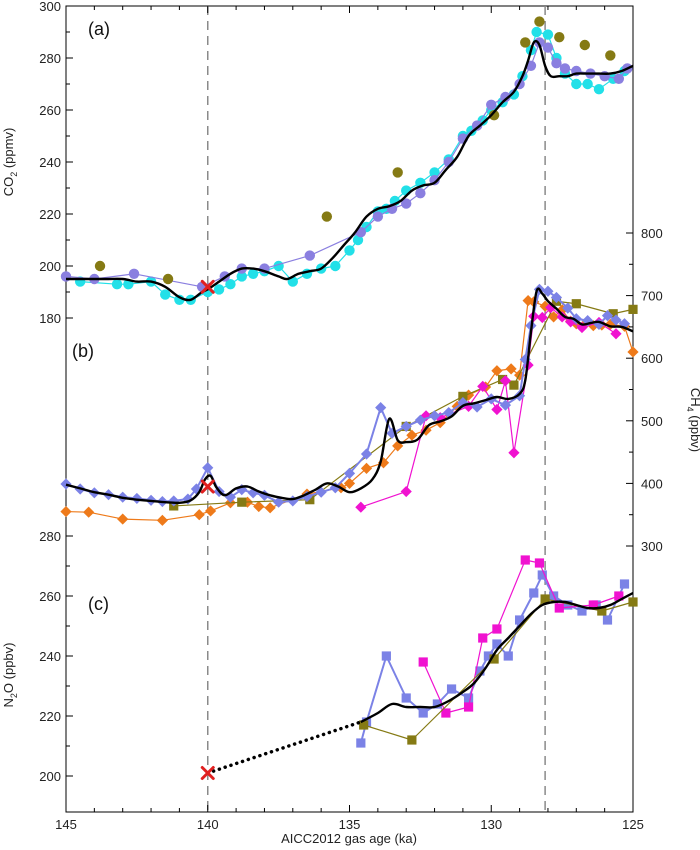 This screenshot has height=850, width=700. What do you see at coordinates (652, 296) in the screenshot?
I see `y-tick-label: 700` at bounding box center [652, 296].